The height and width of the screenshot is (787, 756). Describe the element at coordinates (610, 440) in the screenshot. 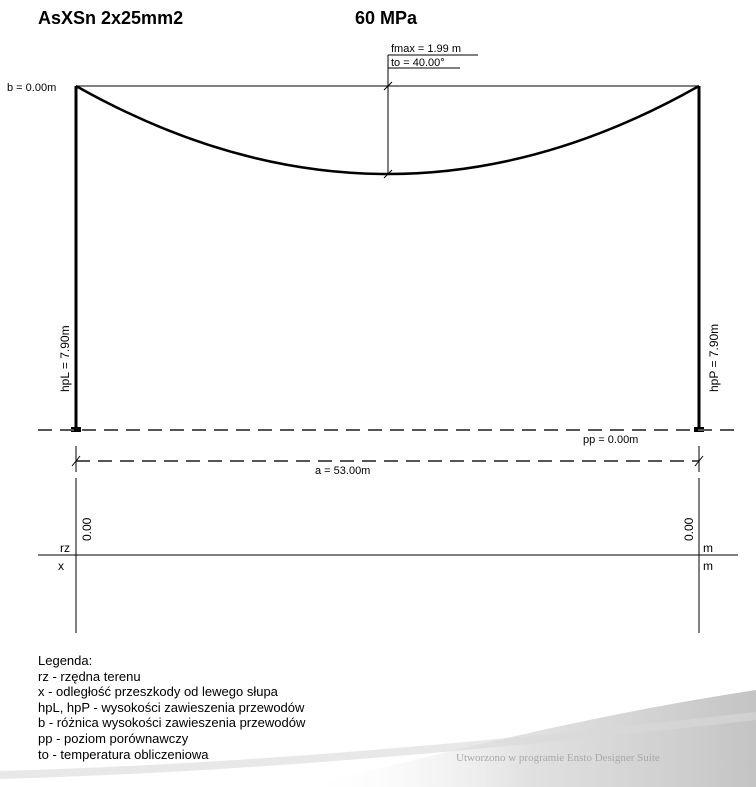

I see `pp-label: pp = 0.00m` at that location.